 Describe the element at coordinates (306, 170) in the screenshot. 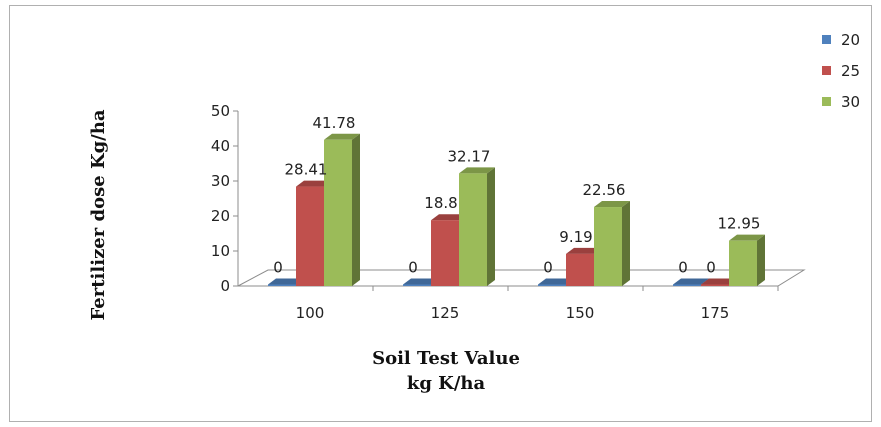

I see `data-label: 28.41` at that location.